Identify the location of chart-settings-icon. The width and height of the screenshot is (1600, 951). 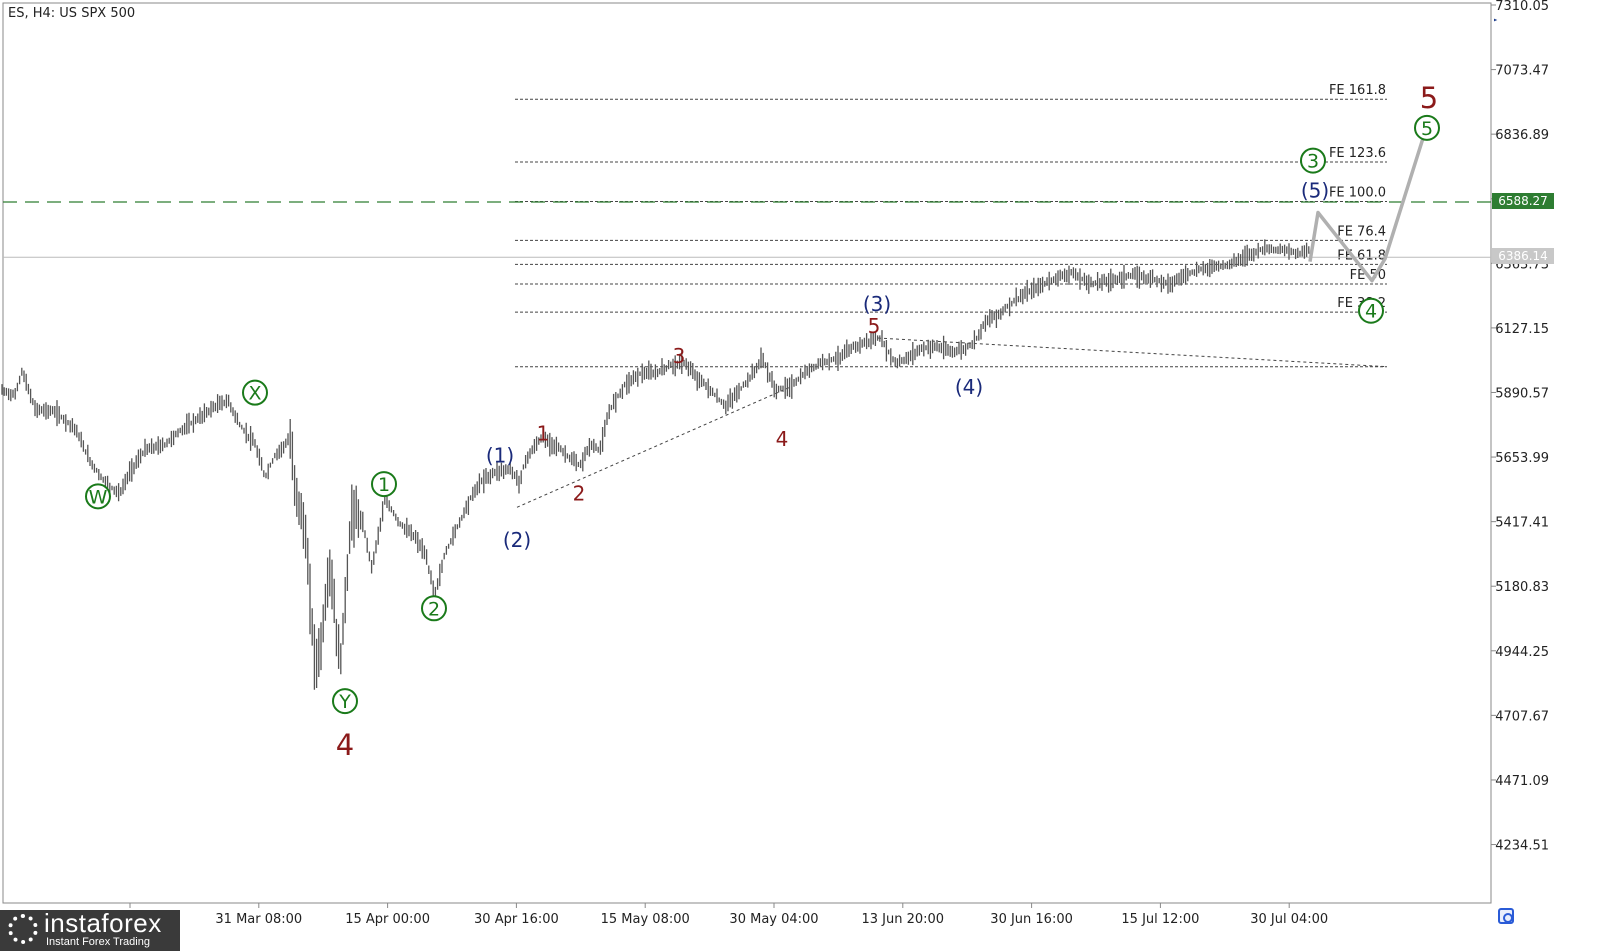
(1506, 916).